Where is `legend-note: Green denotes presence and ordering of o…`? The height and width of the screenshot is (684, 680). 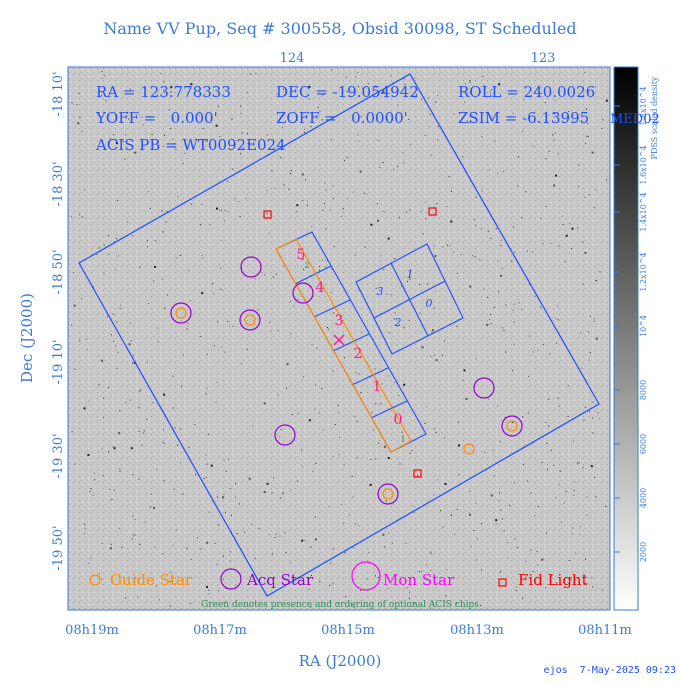 legend-note: Green denotes presence and ordering of o… is located at coordinates (340, 605).